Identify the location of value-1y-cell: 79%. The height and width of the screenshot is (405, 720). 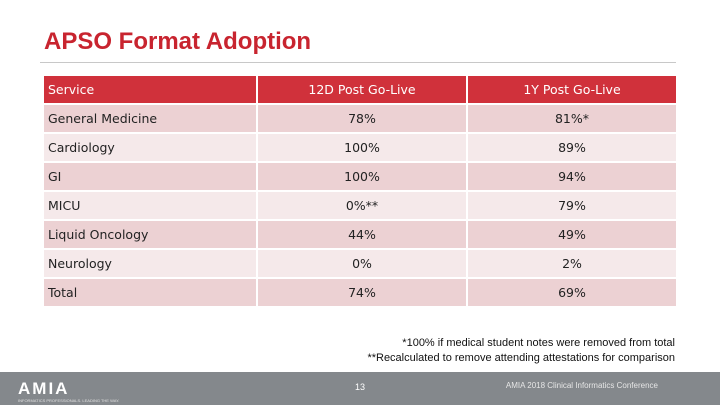
(571, 205).